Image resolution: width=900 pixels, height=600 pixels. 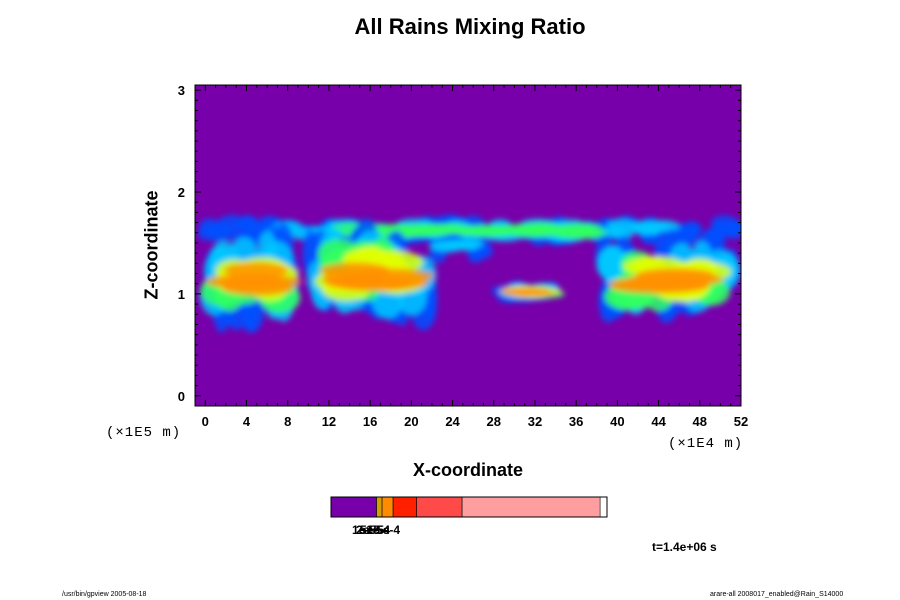 What do you see at coordinates (181, 294) in the screenshot?
I see `y-tick-label: 1` at bounding box center [181, 294].